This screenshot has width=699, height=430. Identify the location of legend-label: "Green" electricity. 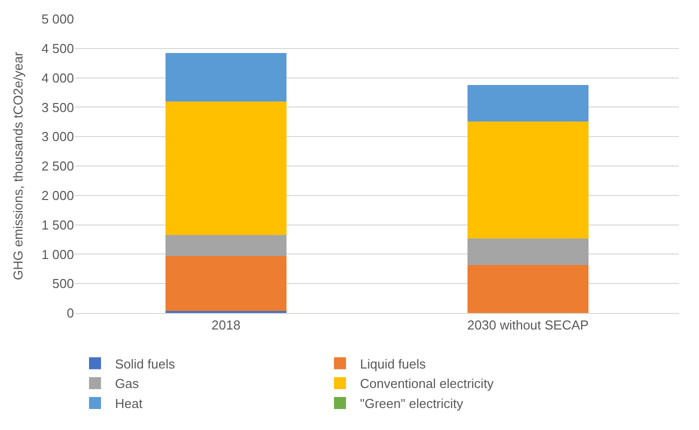
(412, 404).